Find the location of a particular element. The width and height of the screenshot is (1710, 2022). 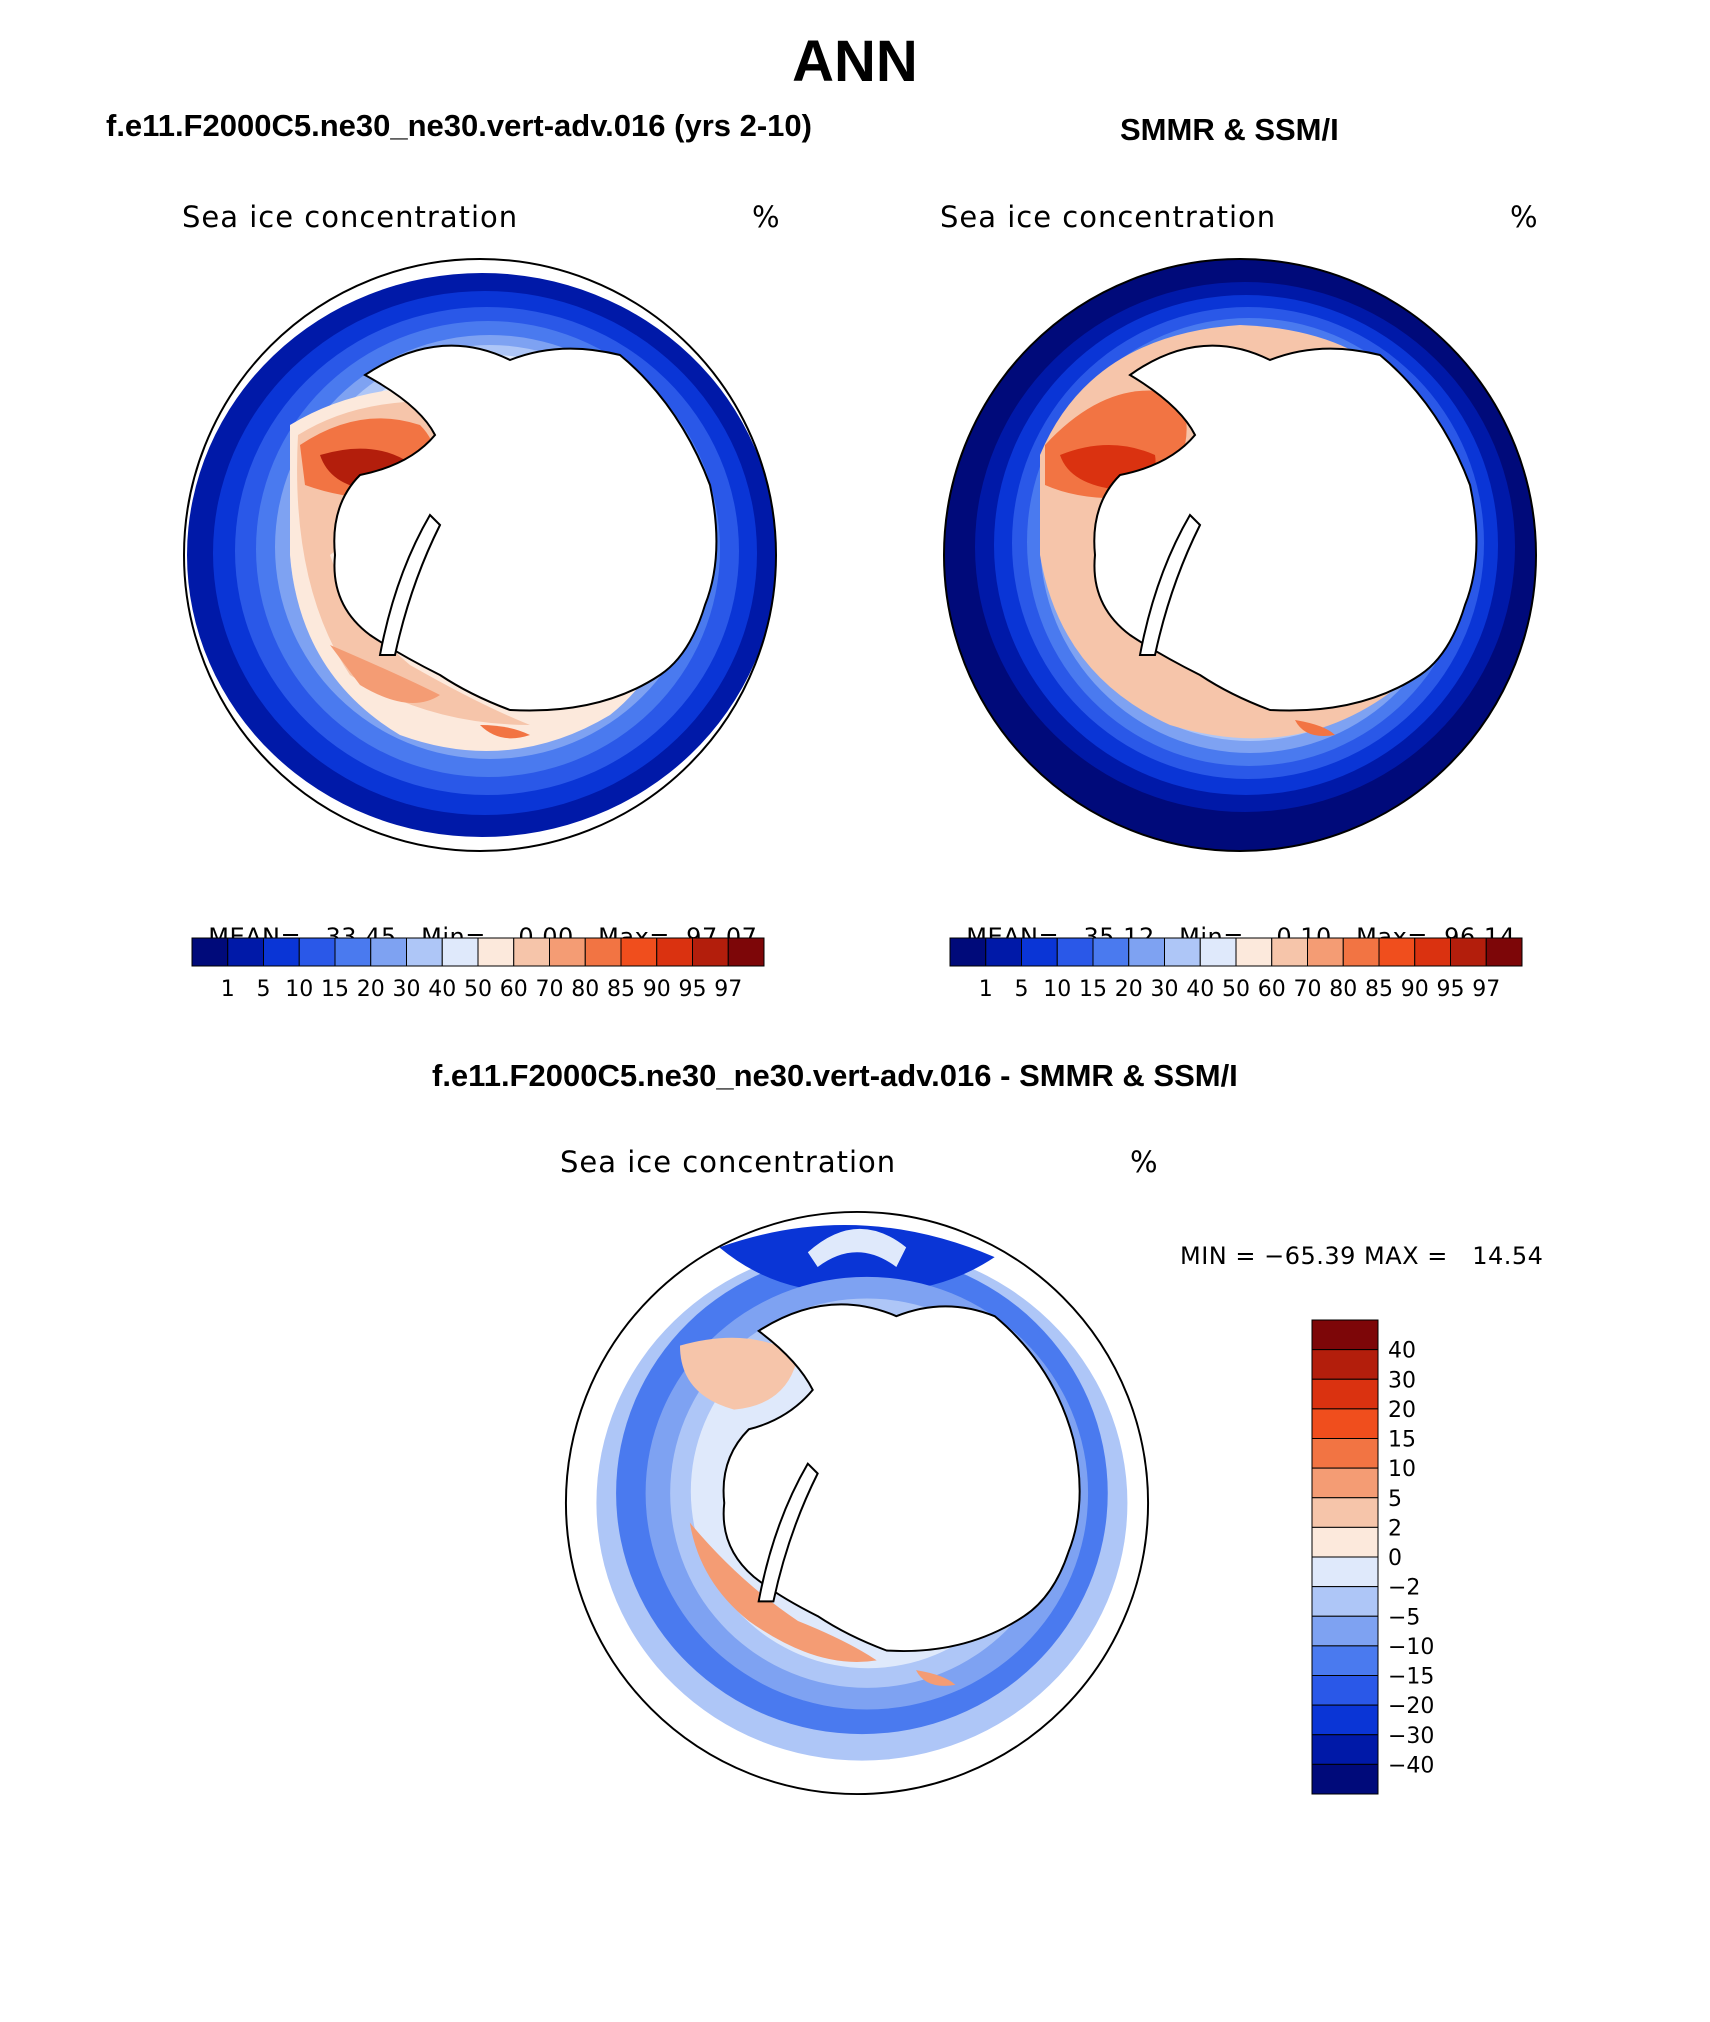

colorbar-diff-label-12: −20 is located at coordinates (1411, 1706).